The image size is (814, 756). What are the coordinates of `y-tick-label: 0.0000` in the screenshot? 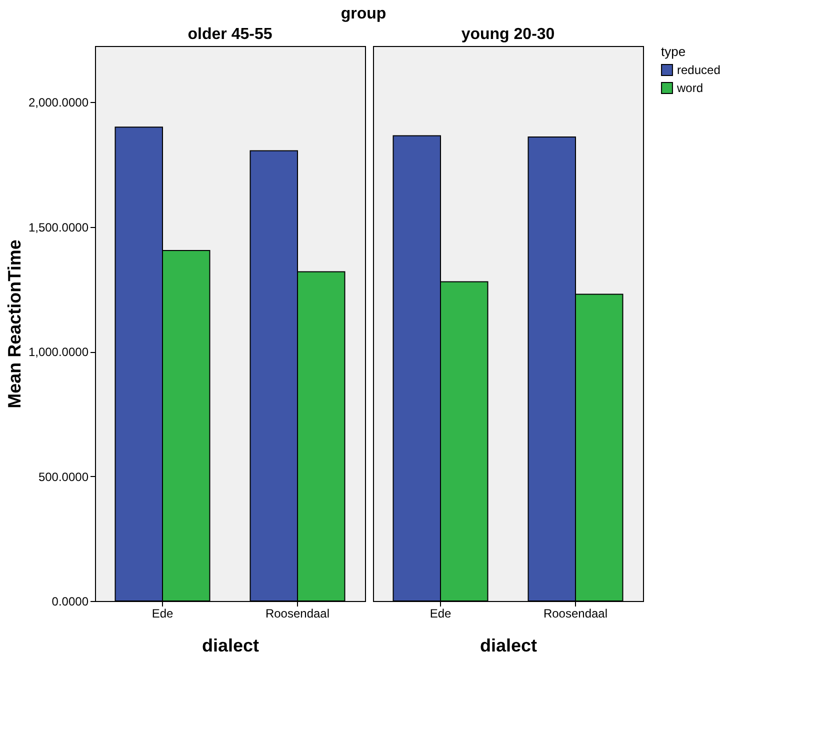 It's located at (70, 601).